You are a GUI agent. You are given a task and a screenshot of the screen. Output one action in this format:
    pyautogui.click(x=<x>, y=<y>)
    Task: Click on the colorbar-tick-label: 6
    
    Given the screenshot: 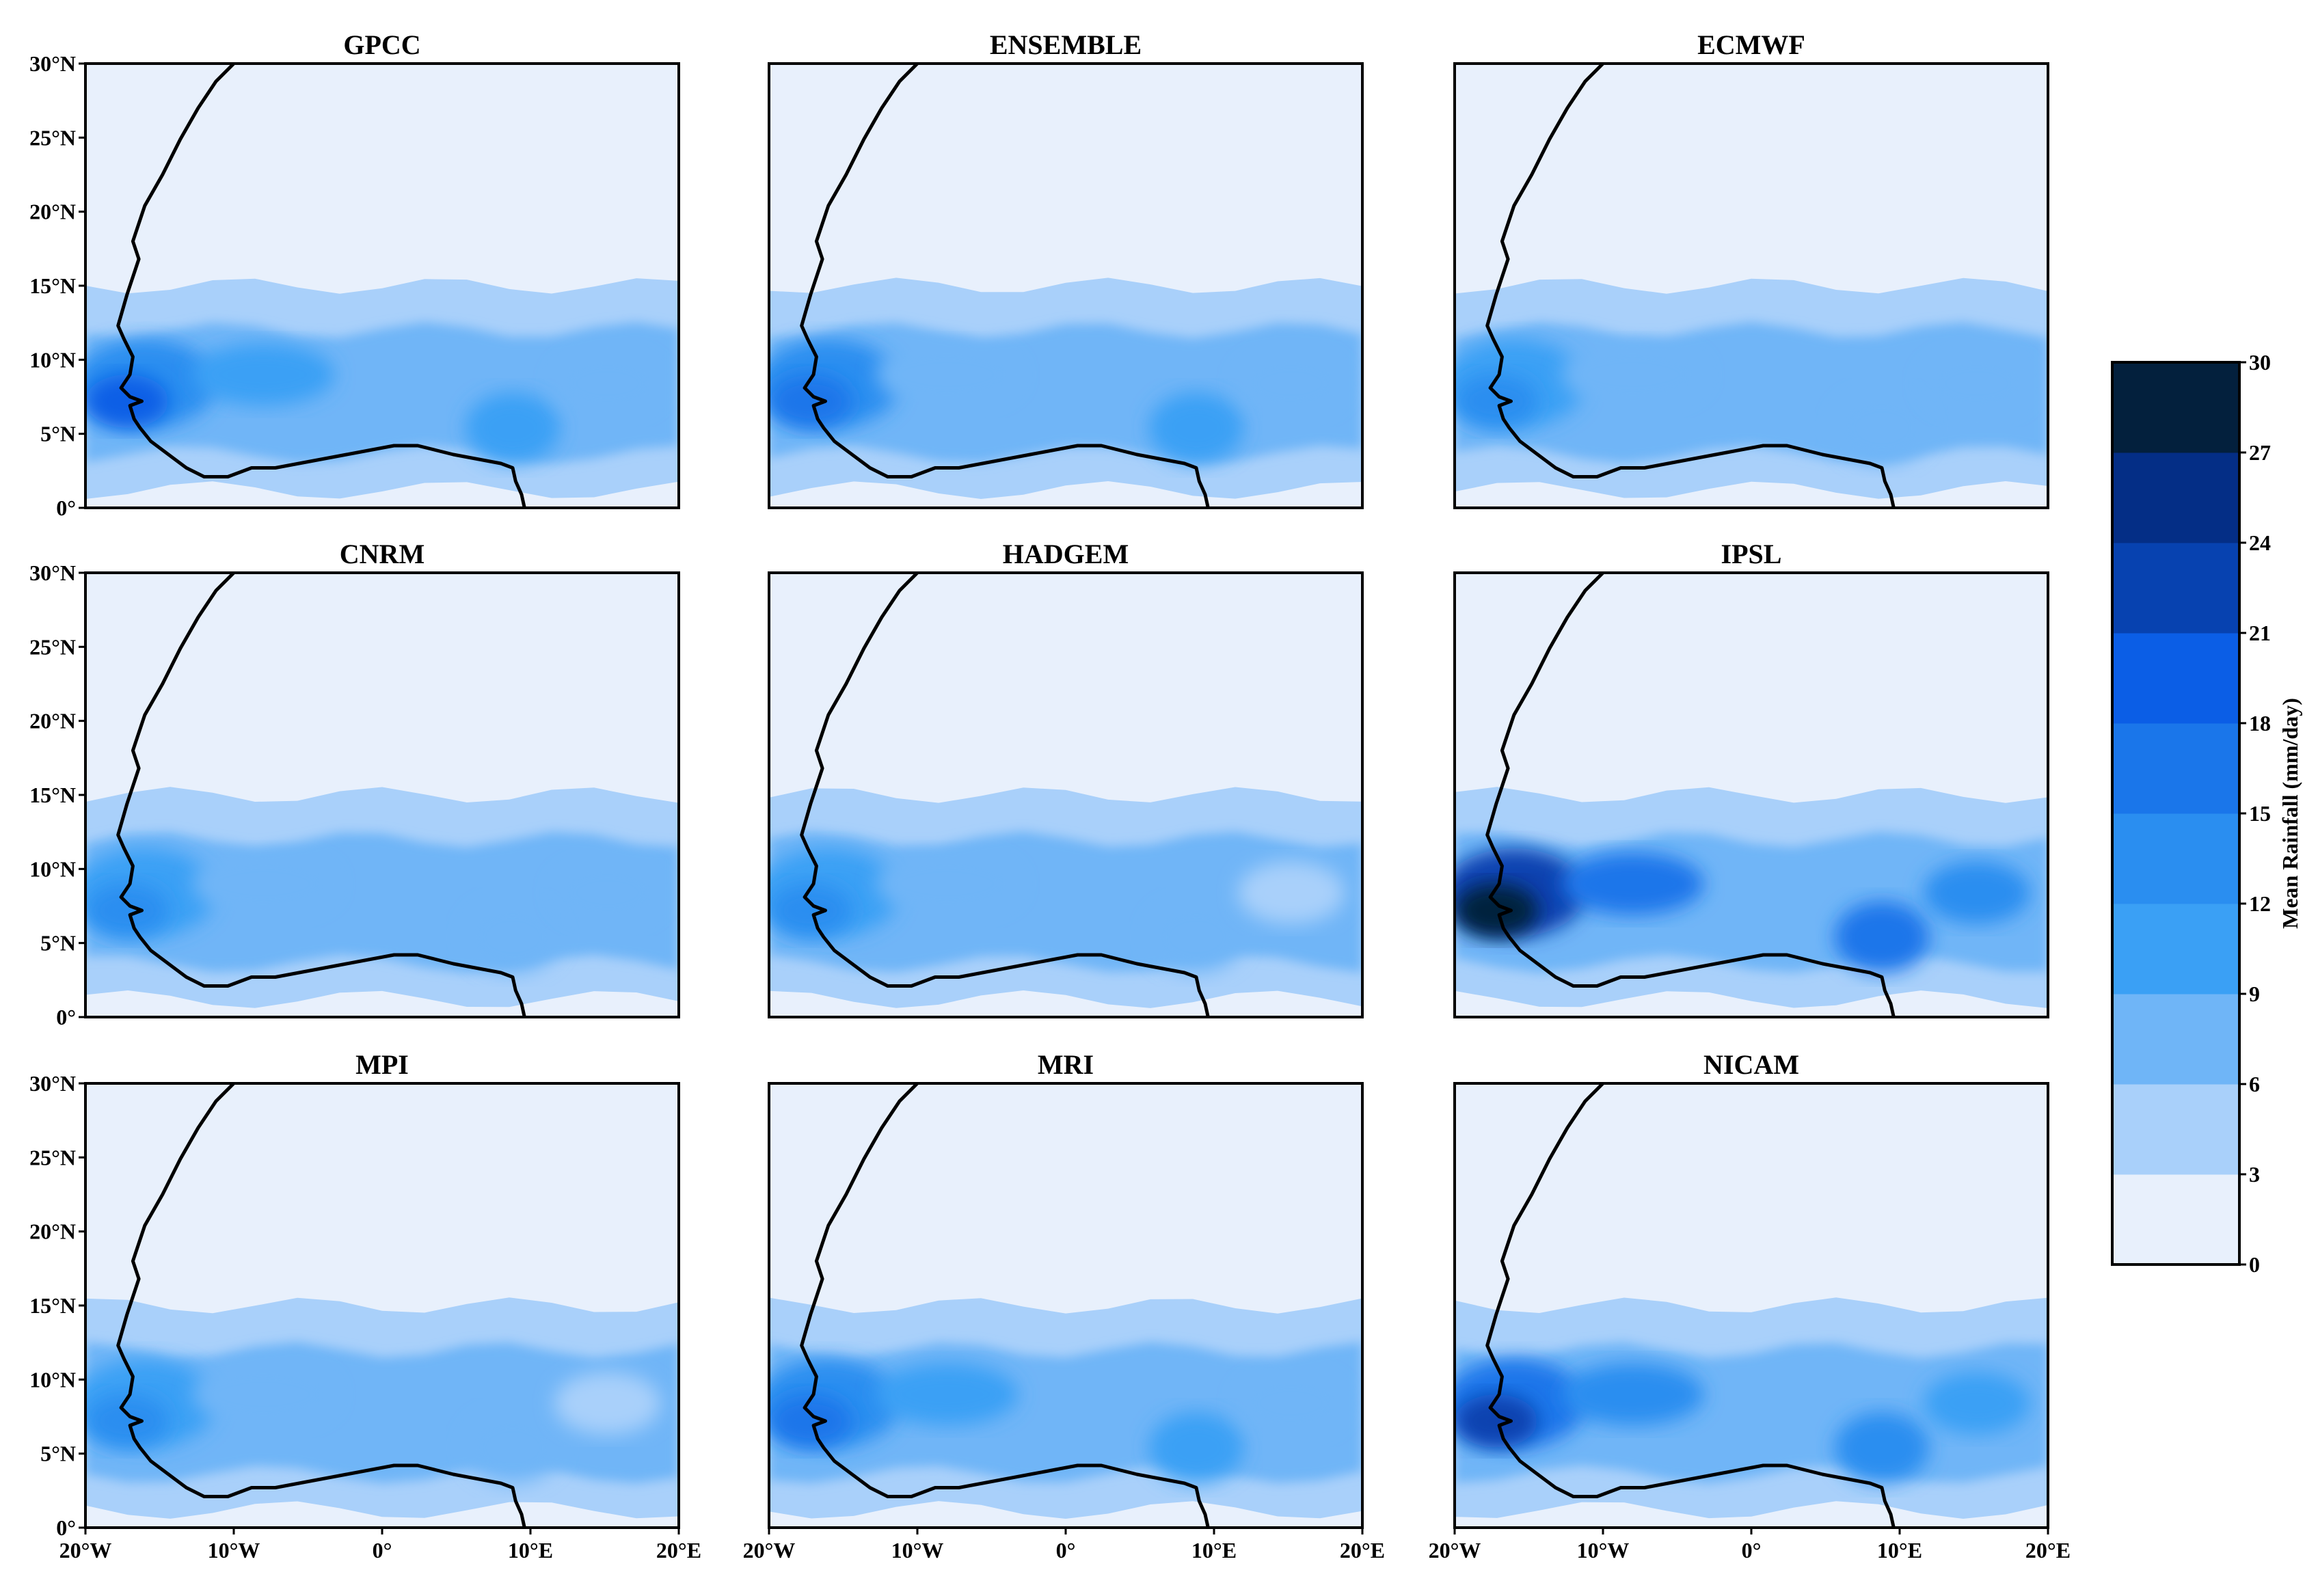 What is the action you would take?
    pyautogui.click(x=2254, y=1084)
    